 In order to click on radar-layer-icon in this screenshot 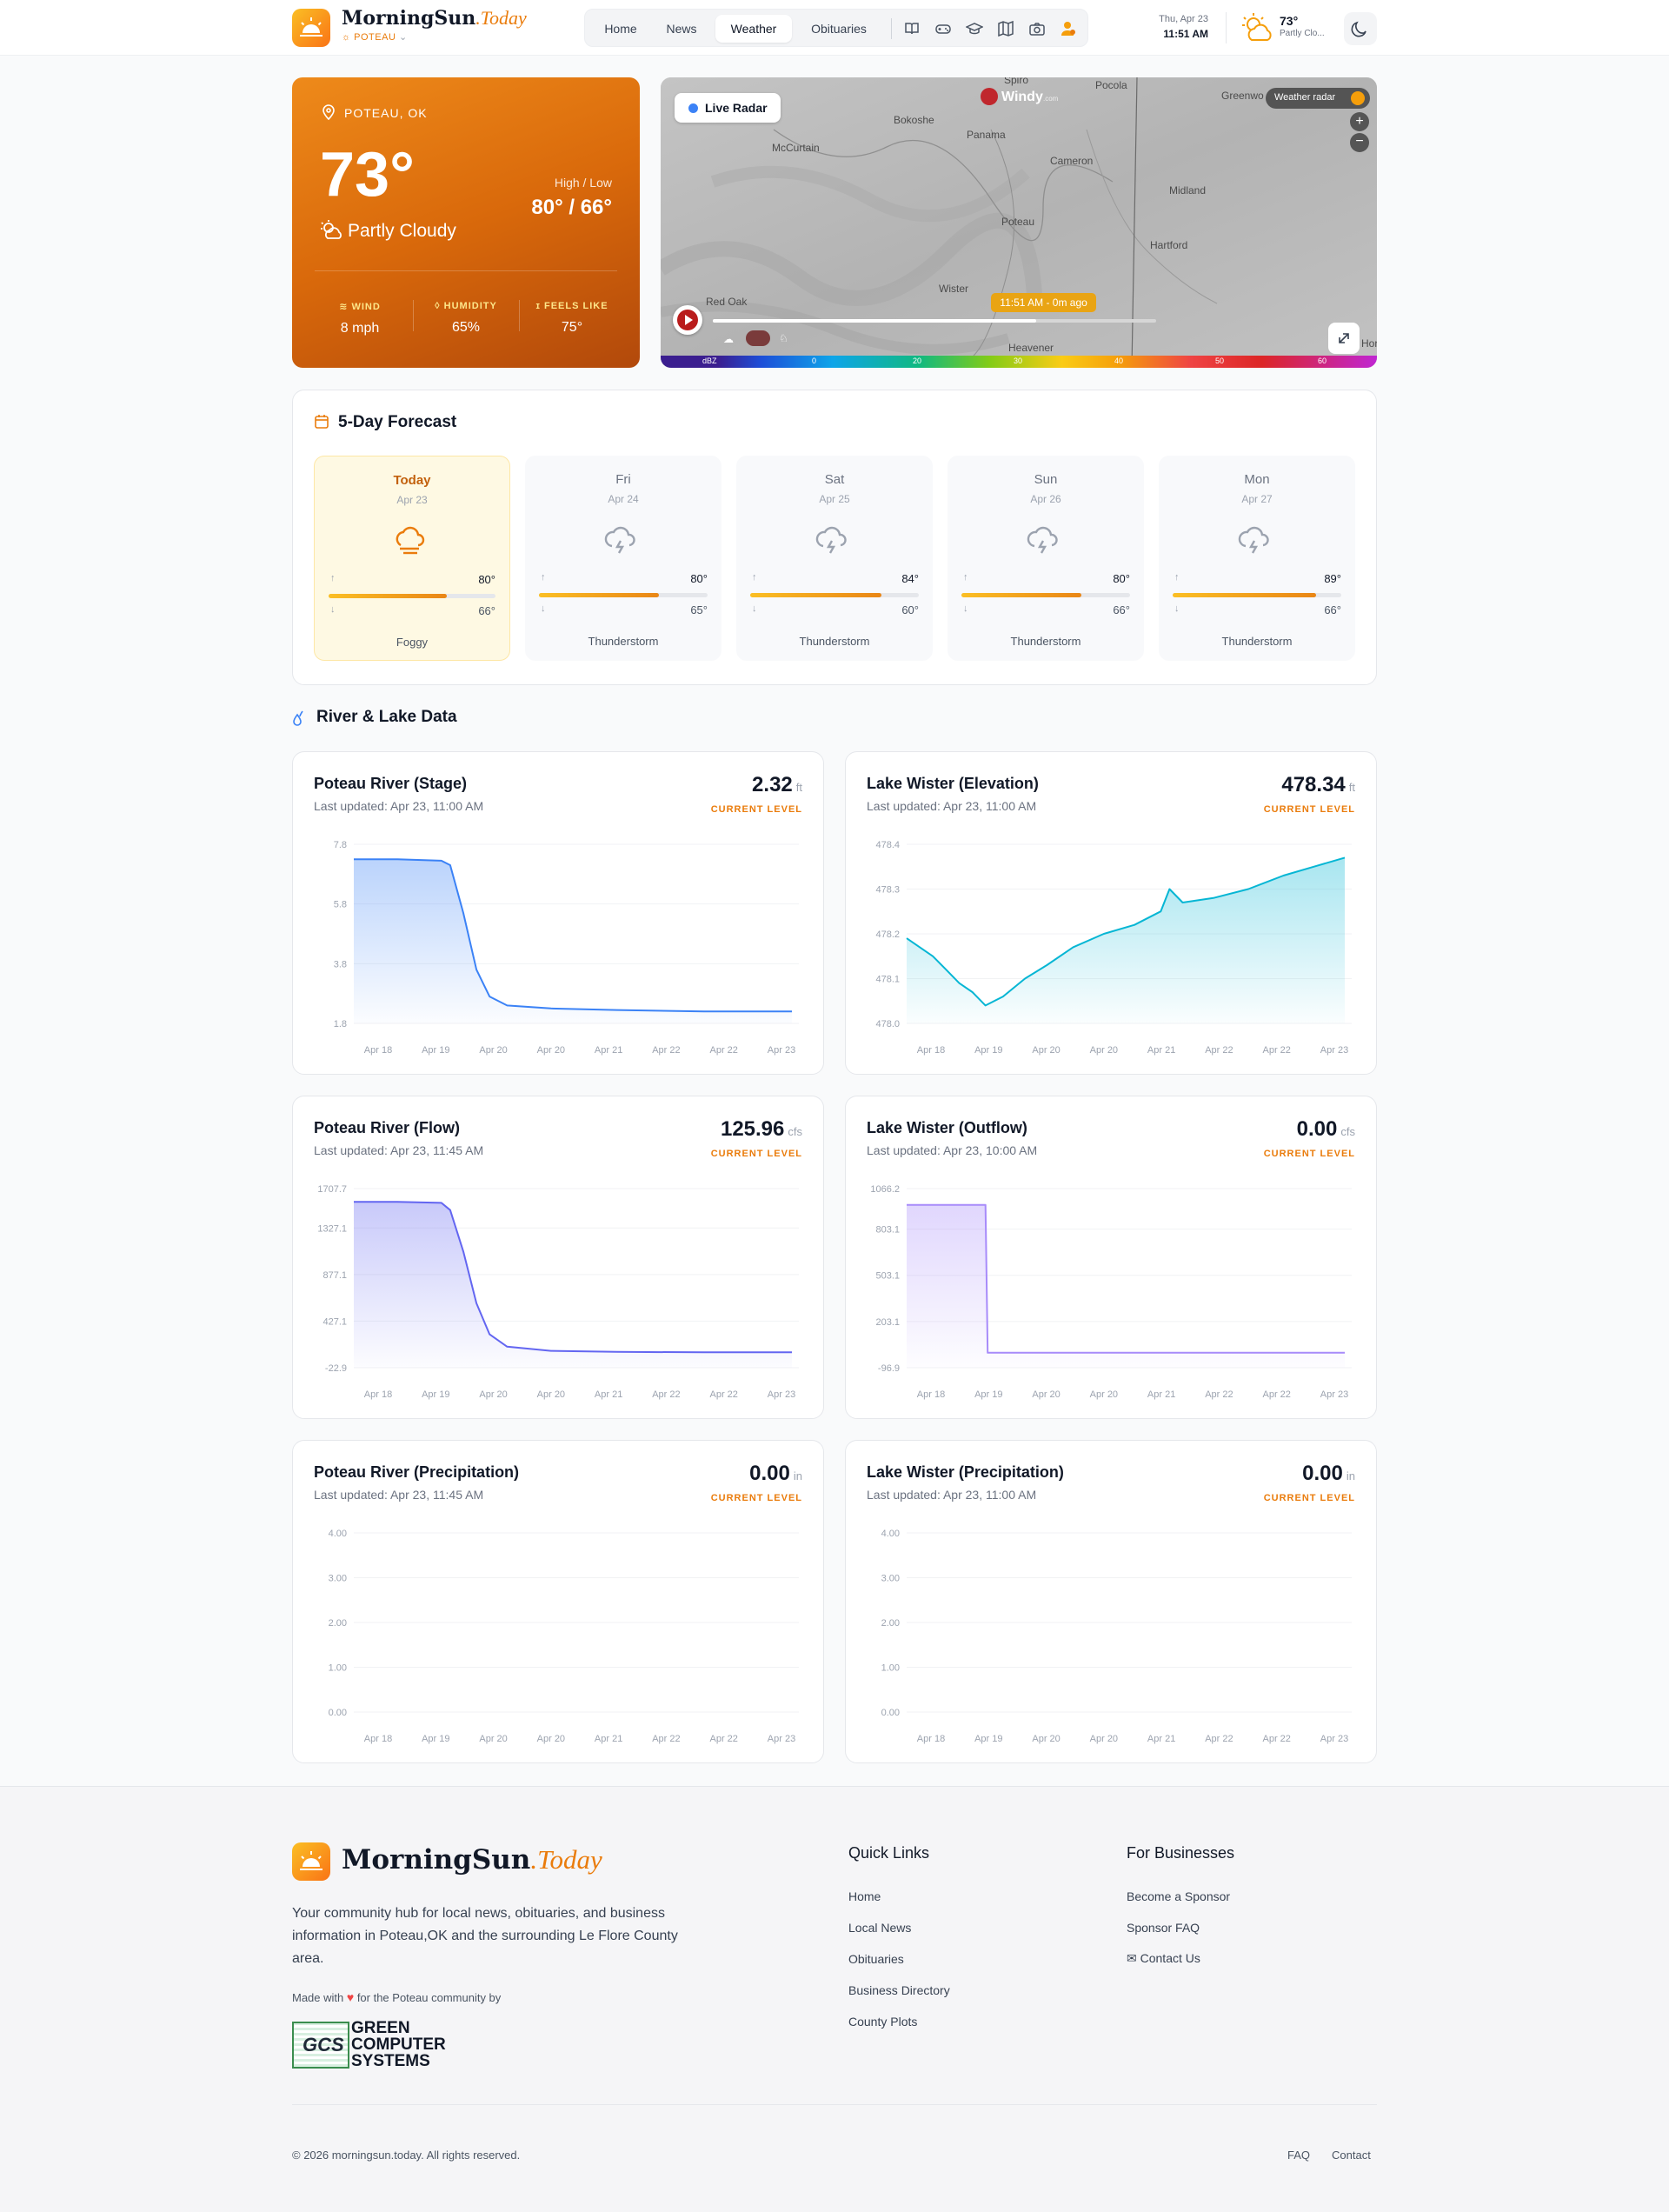, I will do `click(758, 338)`.